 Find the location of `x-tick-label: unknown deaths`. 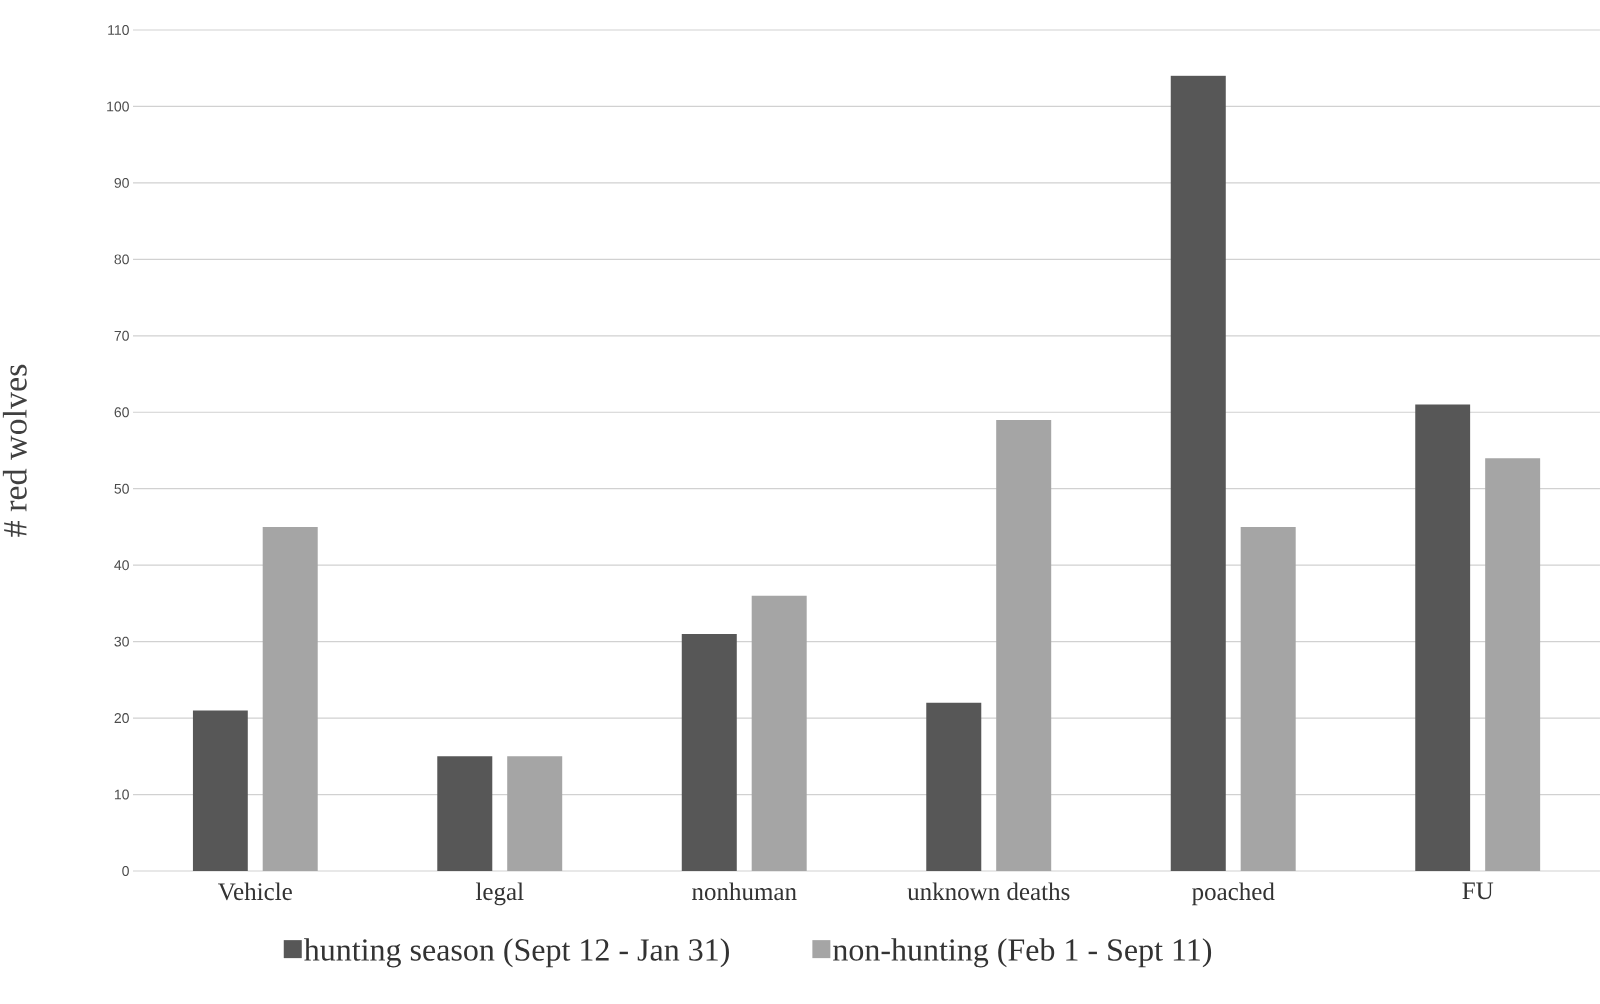

x-tick-label: unknown deaths is located at coordinates (988, 891).